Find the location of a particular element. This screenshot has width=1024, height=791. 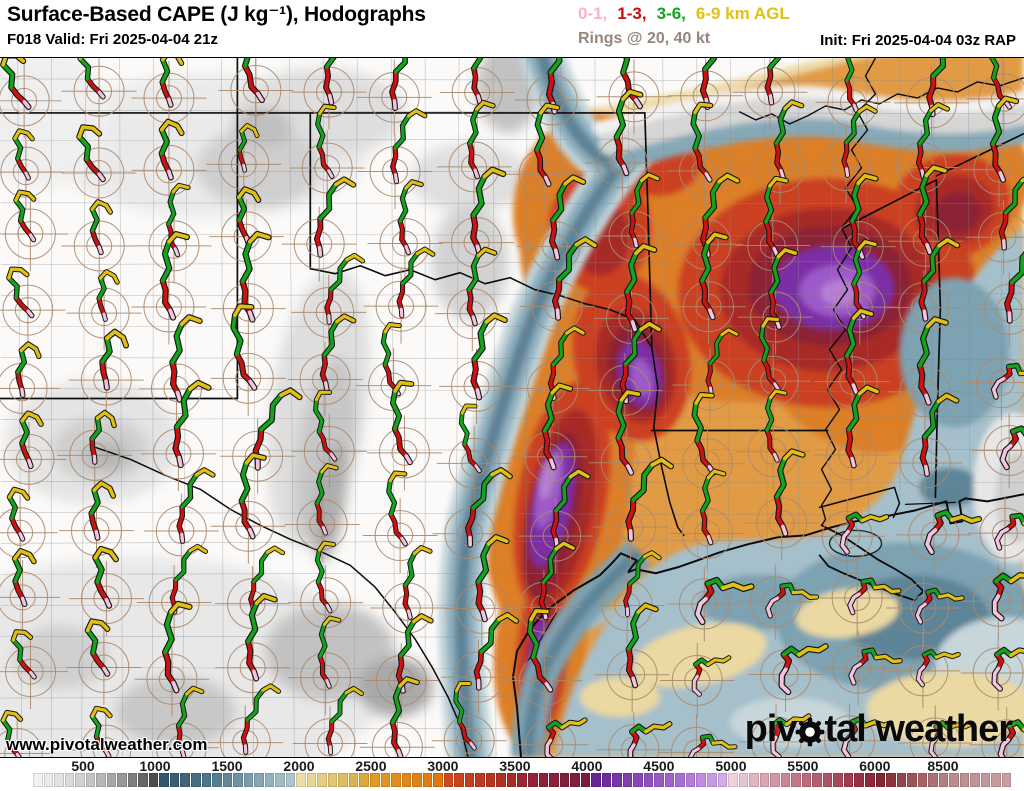

colorbar-tick: 8500 is located at coordinates (943, 766).